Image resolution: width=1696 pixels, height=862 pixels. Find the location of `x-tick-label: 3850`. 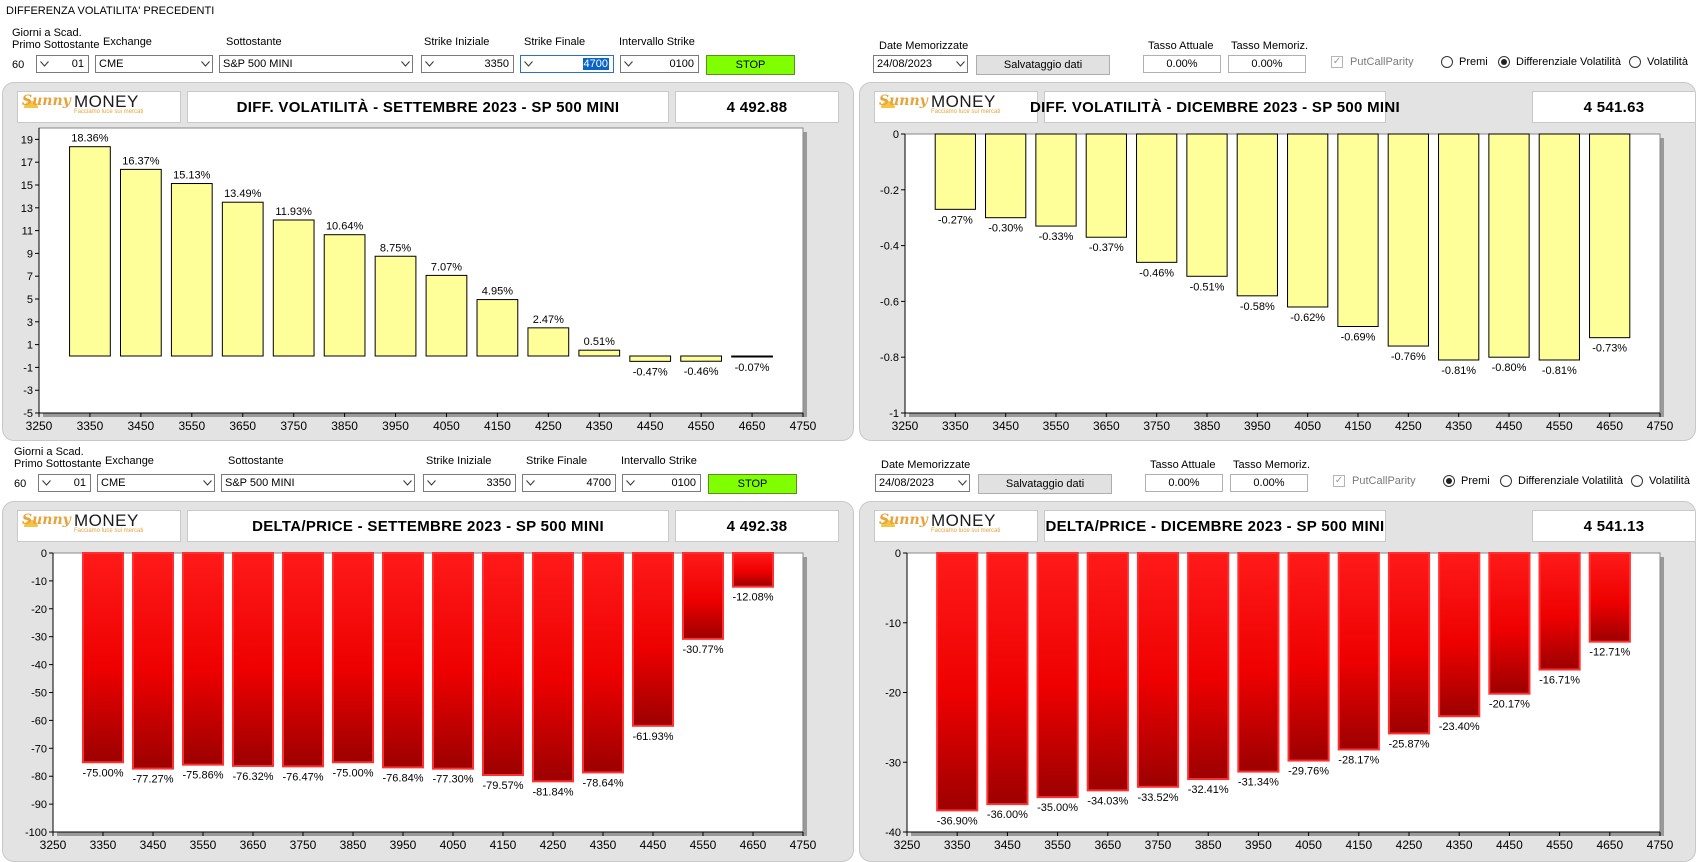

x-tick-label: 3850 is located at coordinates (1207, 426).